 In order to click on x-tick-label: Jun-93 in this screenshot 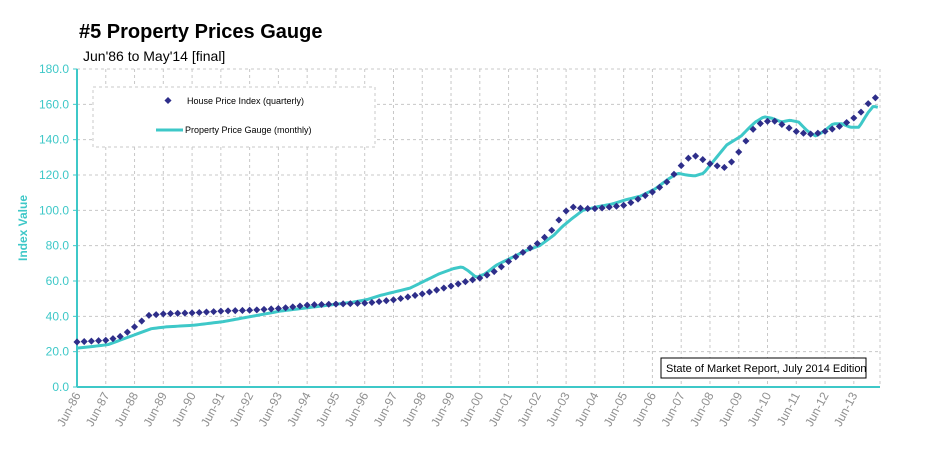, I will do `click(270, 409)`.